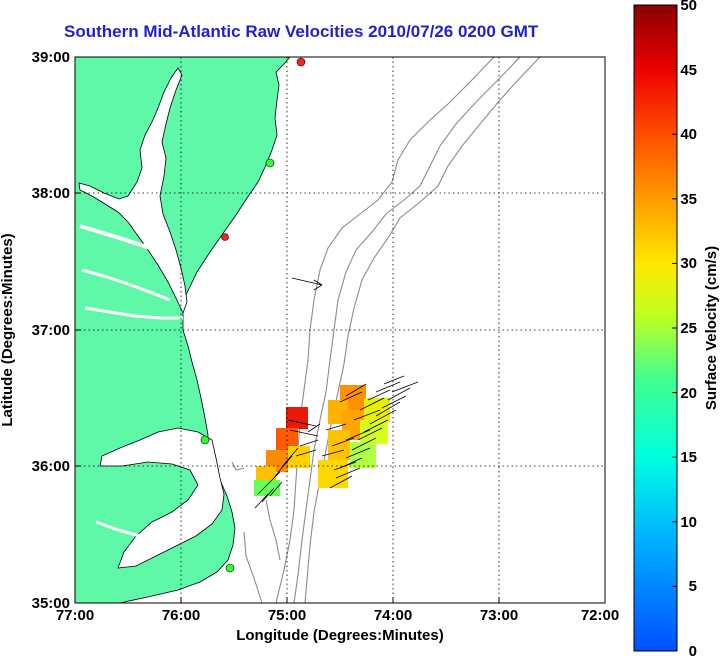 This screenshot has width=724, height=659. I want to click on x-axis-label: Longitude (Degrees:Minutes), so click(340, 635).